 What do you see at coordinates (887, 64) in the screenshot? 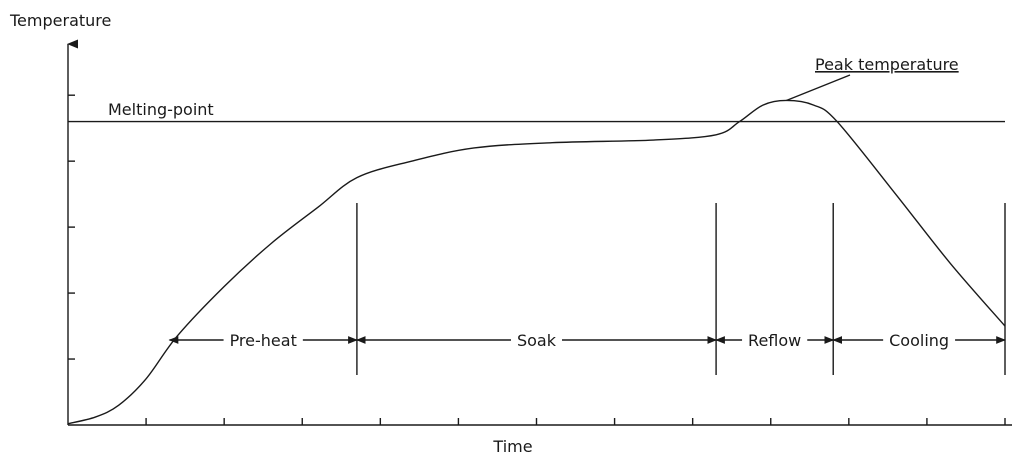
I see `peak-temperature-label: Peak temperature` at bounding box center [887, 64].